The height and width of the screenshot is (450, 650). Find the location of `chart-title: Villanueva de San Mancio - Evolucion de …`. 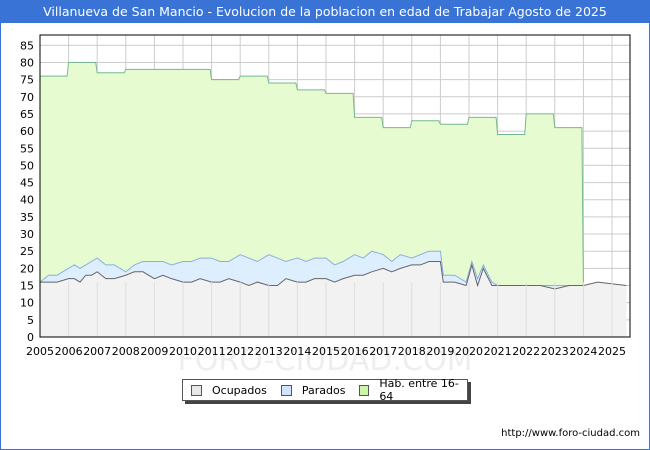

chart-title: Villanueva de San Mancio - Evolucion de … is located at coordinates (325, 11).